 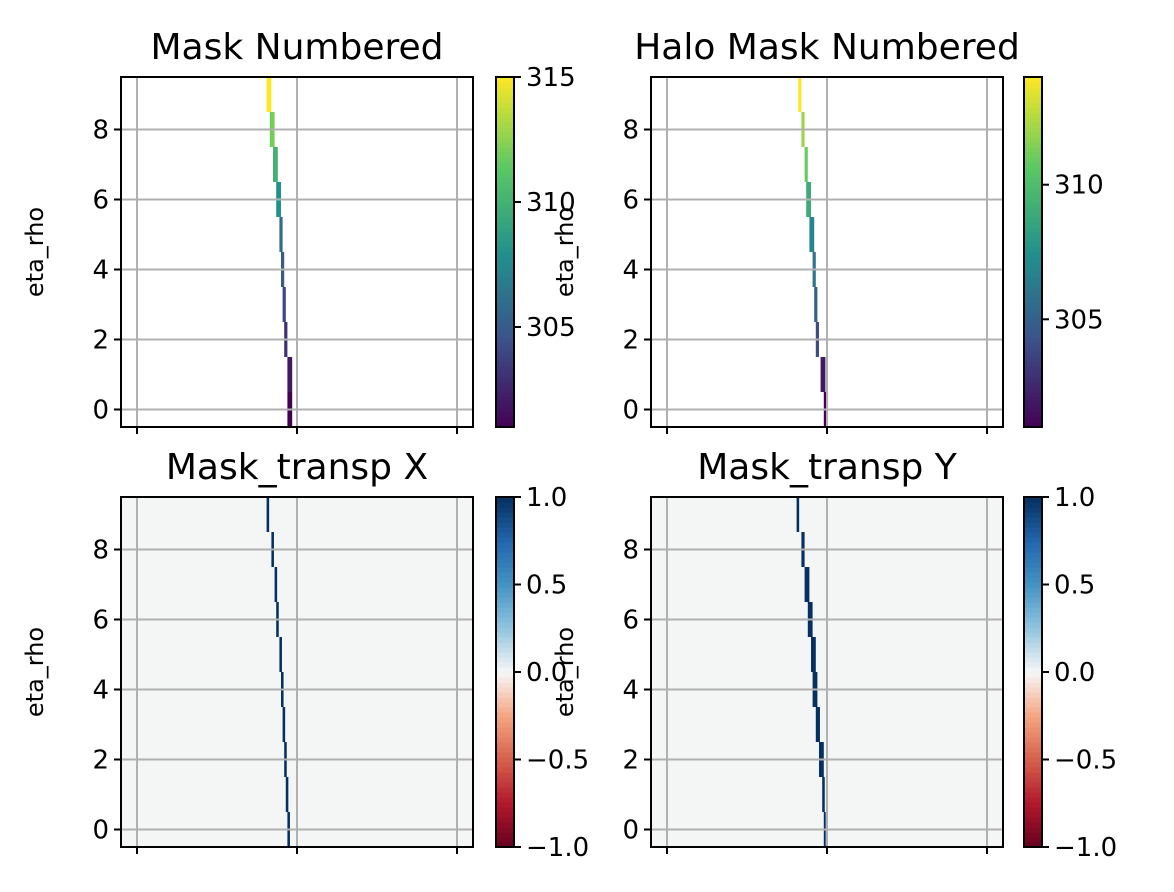 What do you see at coordinates (551, 328) in the screenshot?
I see `colorbar-tick-label: 305` at bounding box center [551, 328].